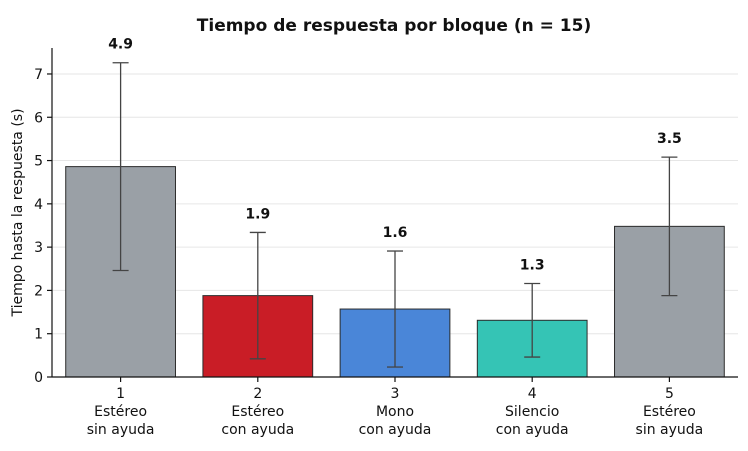 The width and height of the screenshot is (748, 451). What do you see at coordinates (38, 205) in the screenshot?
I see `y-tick-label: 4` at bounding box center [38, 205].